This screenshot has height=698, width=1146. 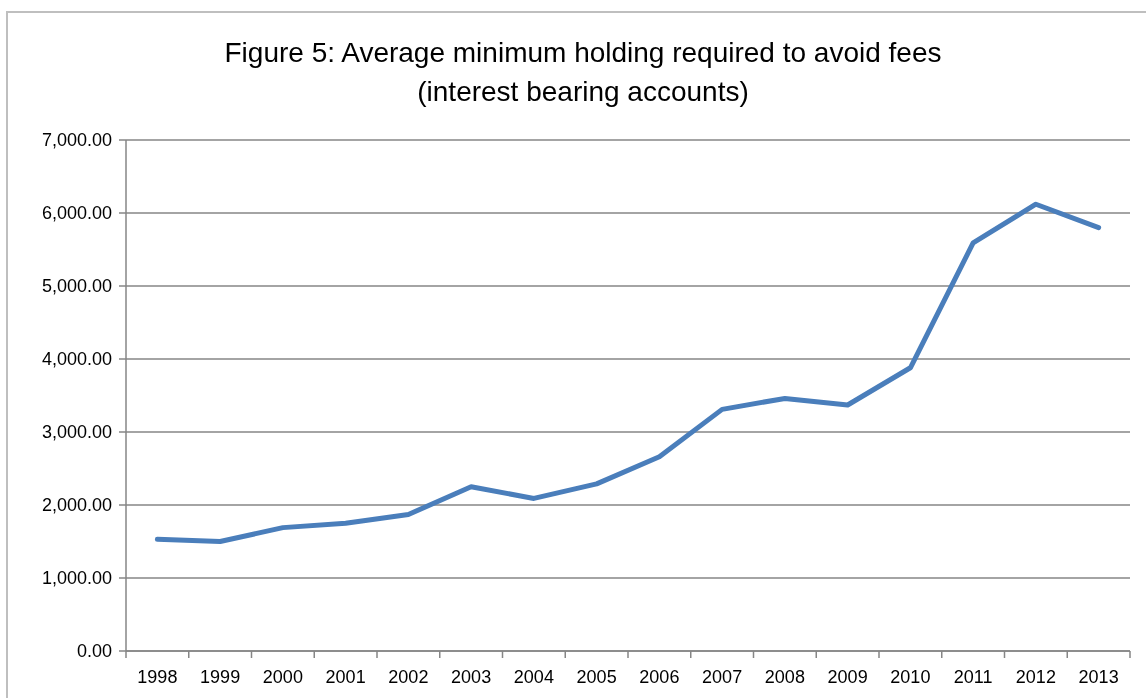 What do you see at coordinates (220, 677) in the screenshot?
I see `x-tick-label: 1999` at bounding box center [220, 677].